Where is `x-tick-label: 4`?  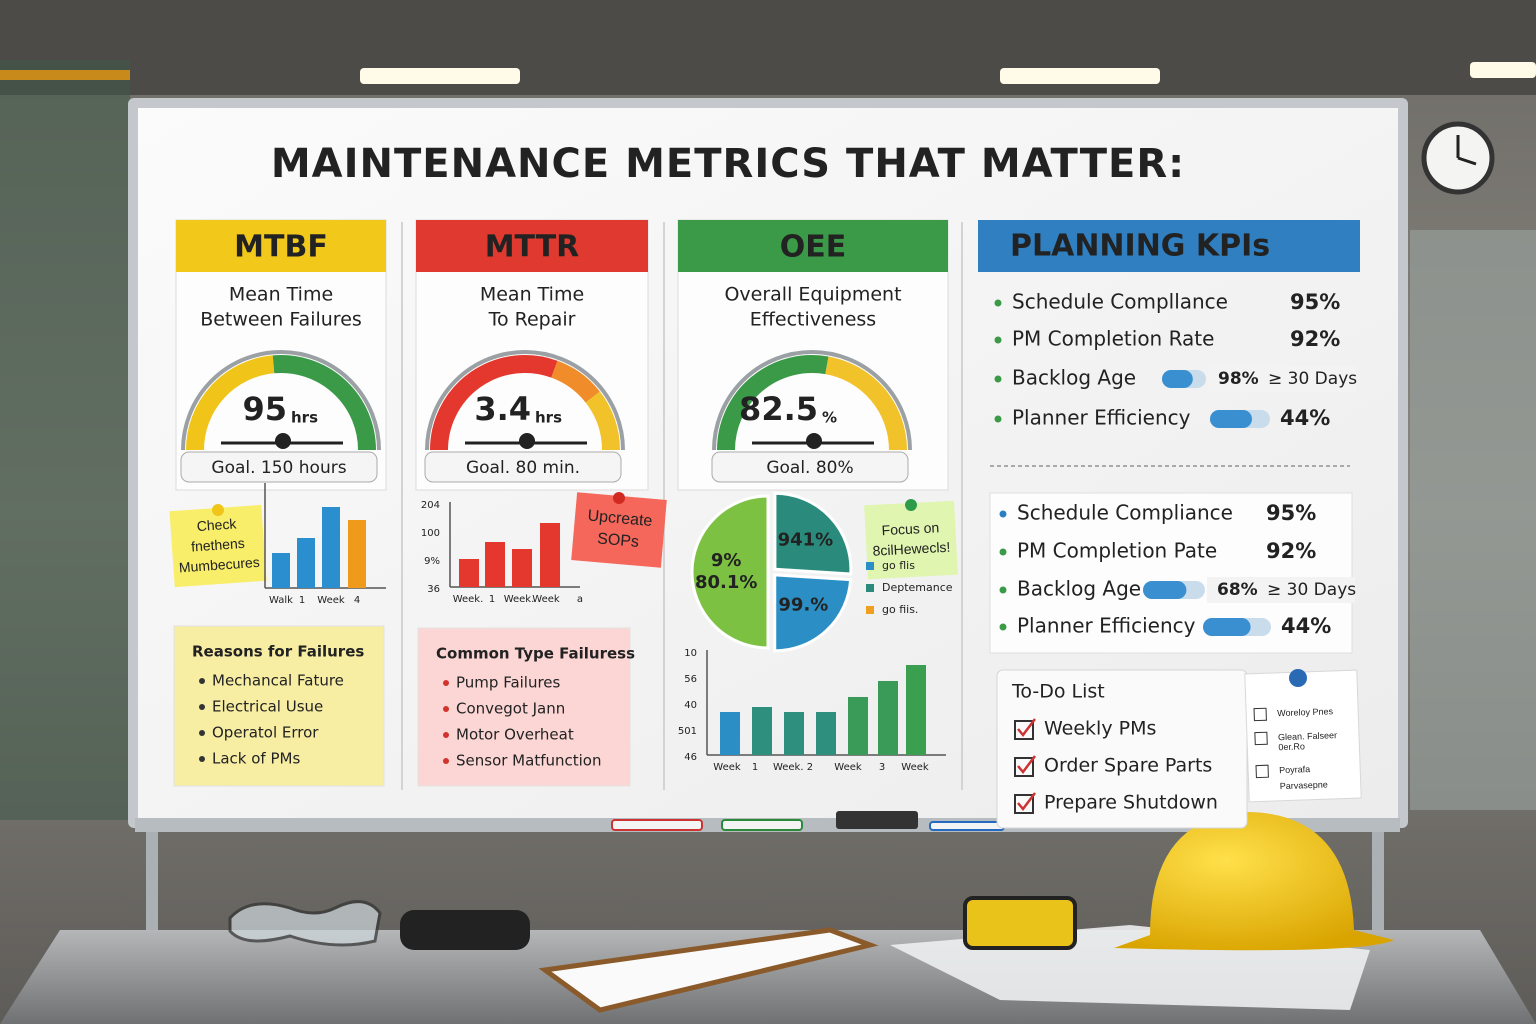 x-tick-label: 4 is located at coordinates (357, 600).